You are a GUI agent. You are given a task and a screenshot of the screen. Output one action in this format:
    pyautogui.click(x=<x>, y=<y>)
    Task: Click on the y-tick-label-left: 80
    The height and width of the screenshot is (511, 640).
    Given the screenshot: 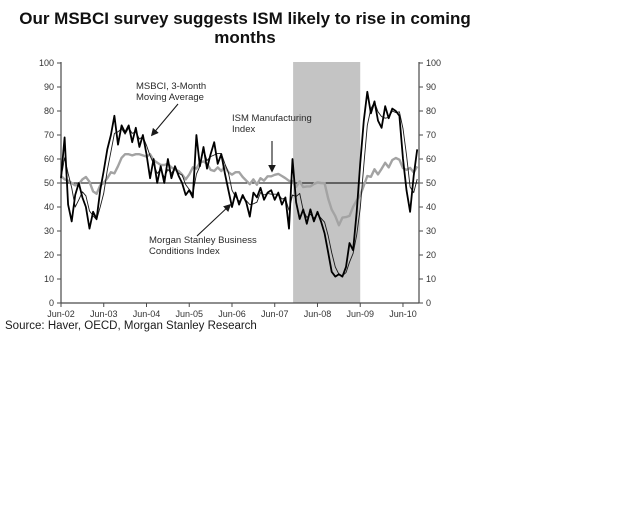 What is the action you would take?
    pyautogui.click(x=49, y=111)
    